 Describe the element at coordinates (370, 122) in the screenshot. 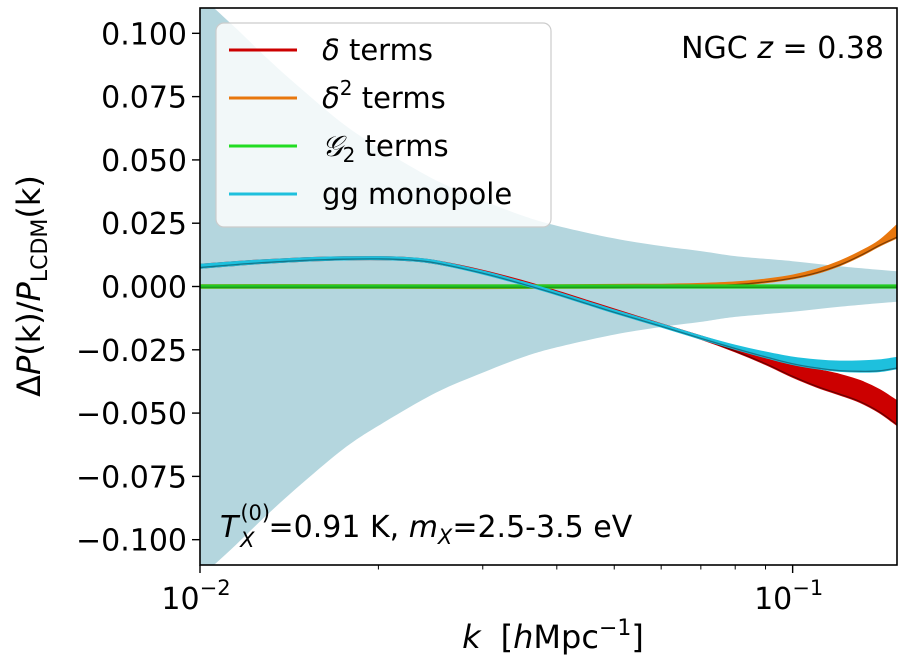

I see `legend-items: δ terms δ2 terms 𝒢2 terms gg monopole` at that location.